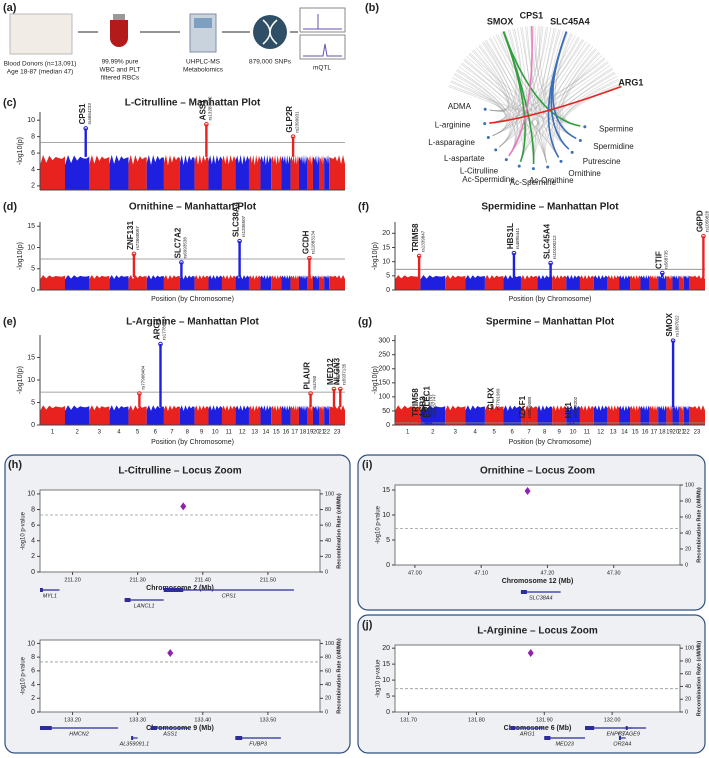  I want to click on y2-tick-label: 100, so click(689, 649).